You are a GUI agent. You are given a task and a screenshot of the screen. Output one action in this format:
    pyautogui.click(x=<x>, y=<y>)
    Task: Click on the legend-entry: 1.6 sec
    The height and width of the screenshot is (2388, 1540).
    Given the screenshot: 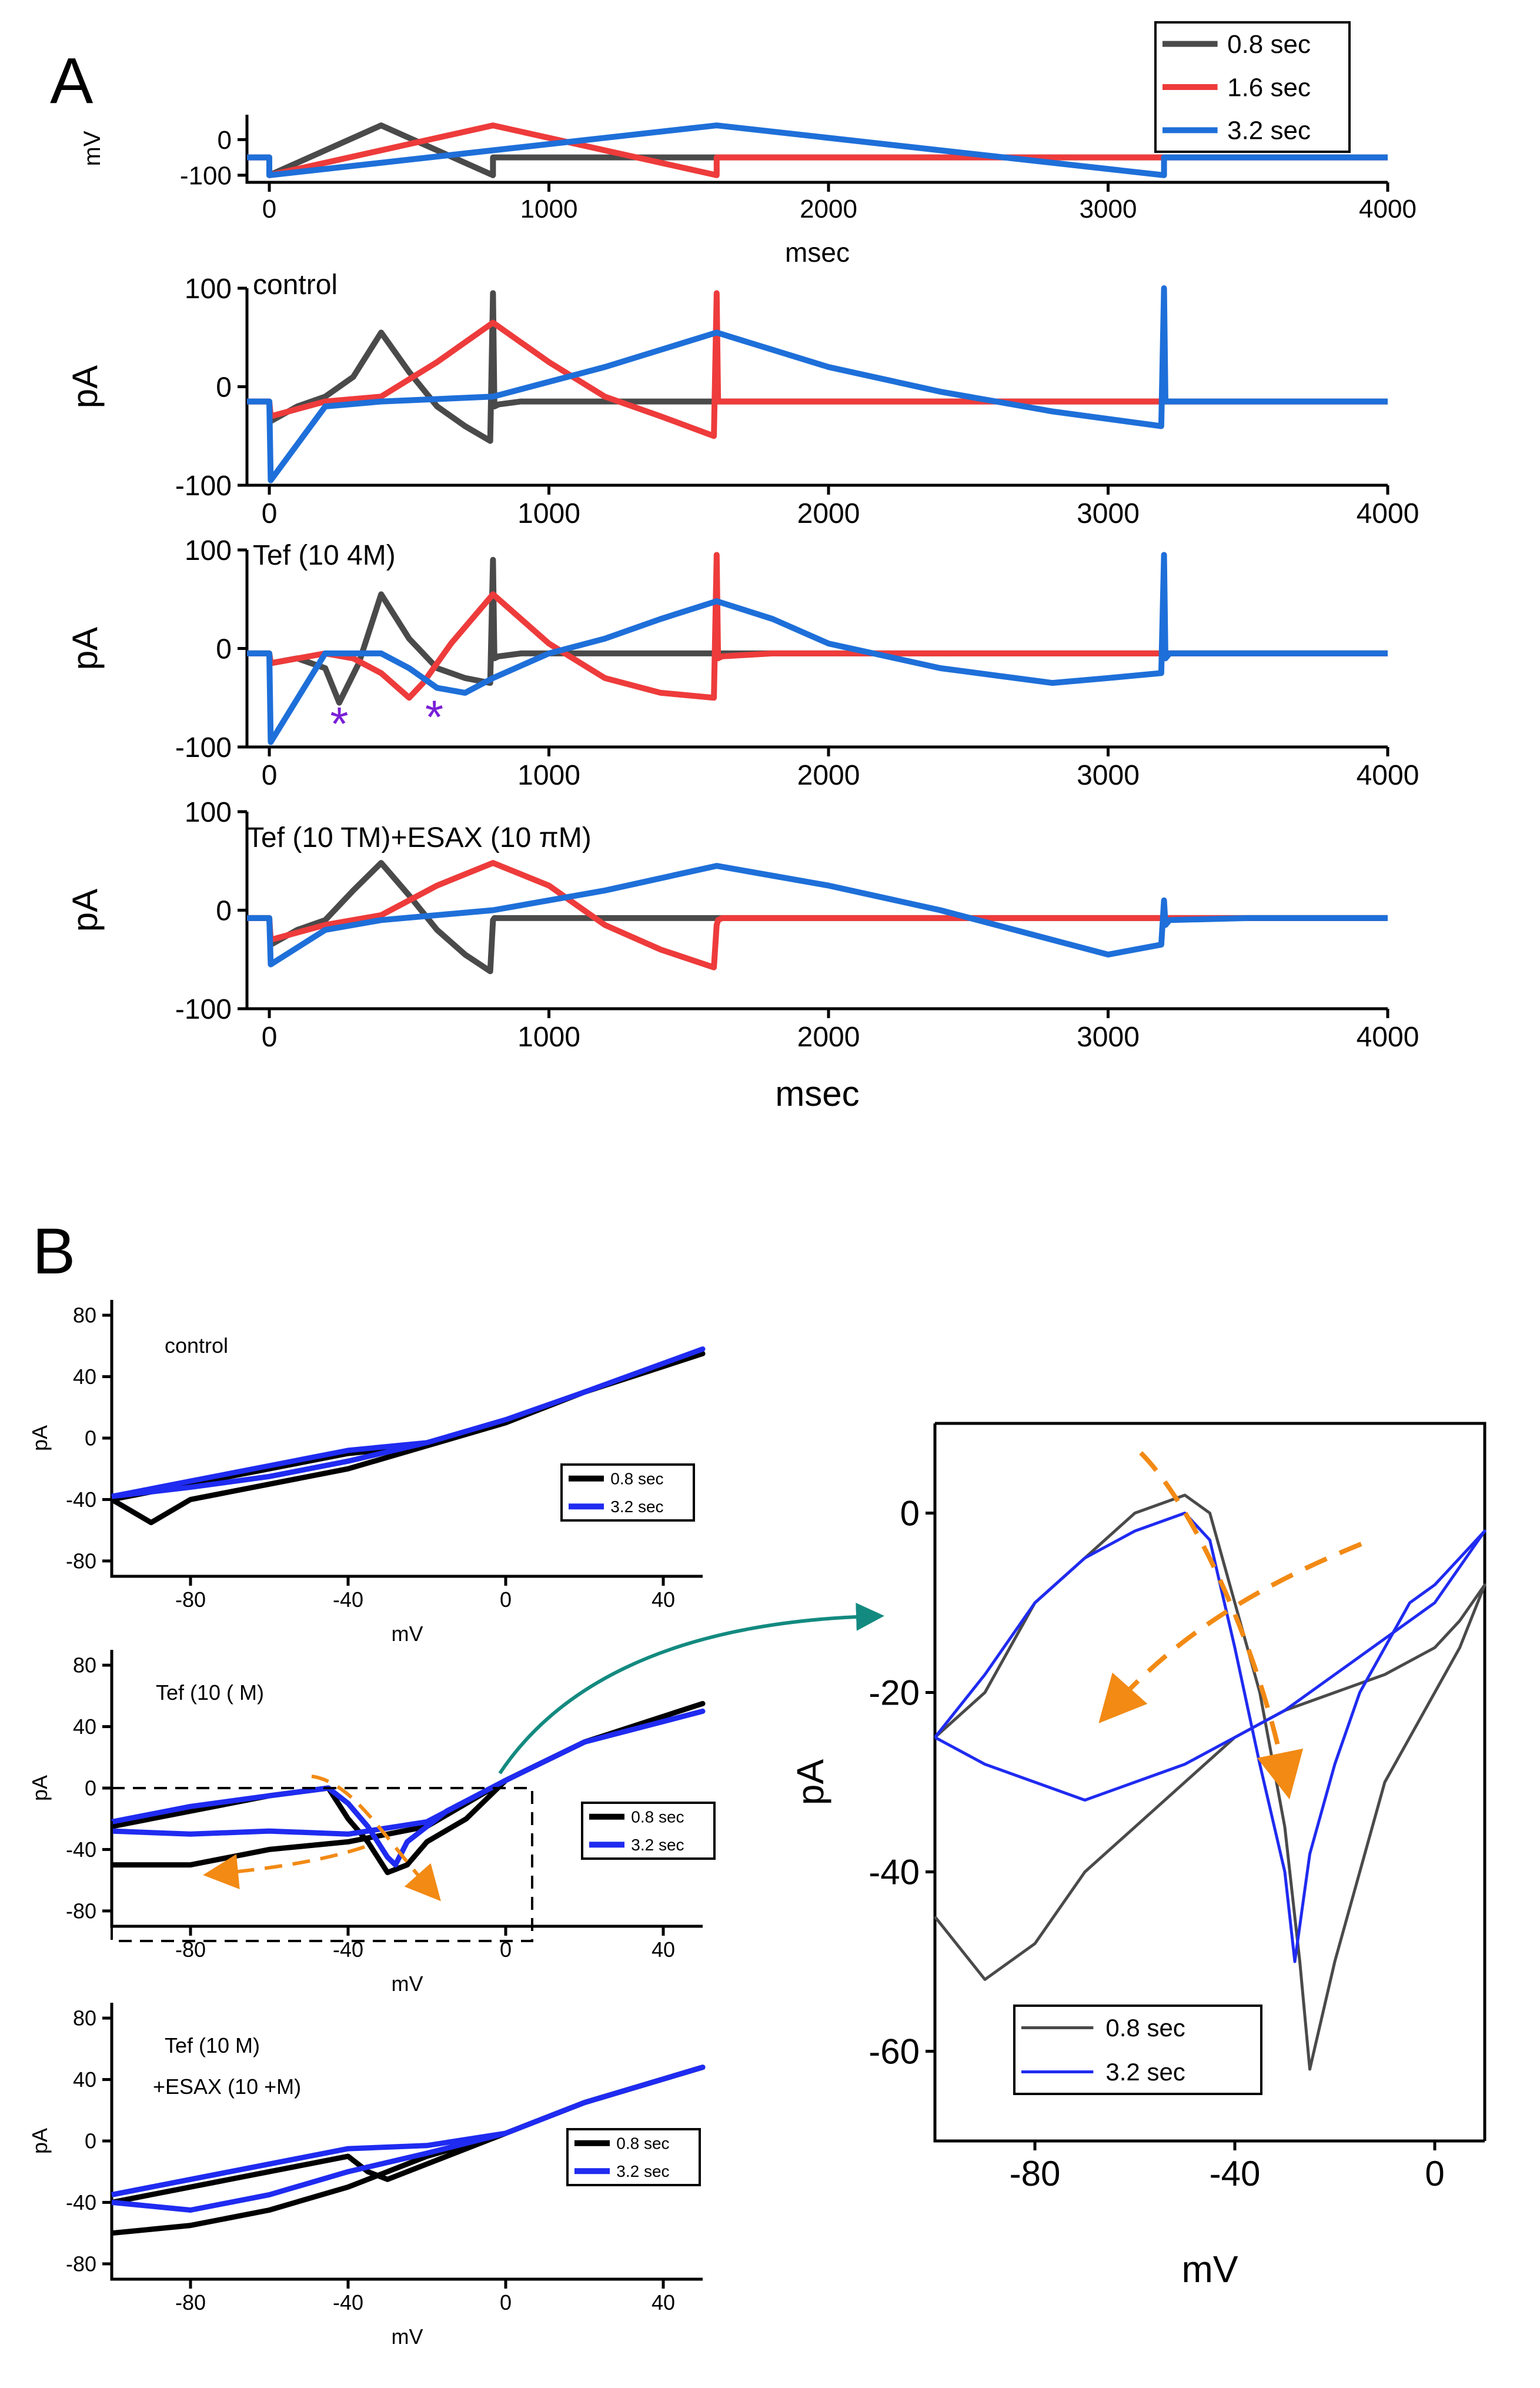 What is the action you would take?
    pyautogui.click(x=1269, y=87)
    